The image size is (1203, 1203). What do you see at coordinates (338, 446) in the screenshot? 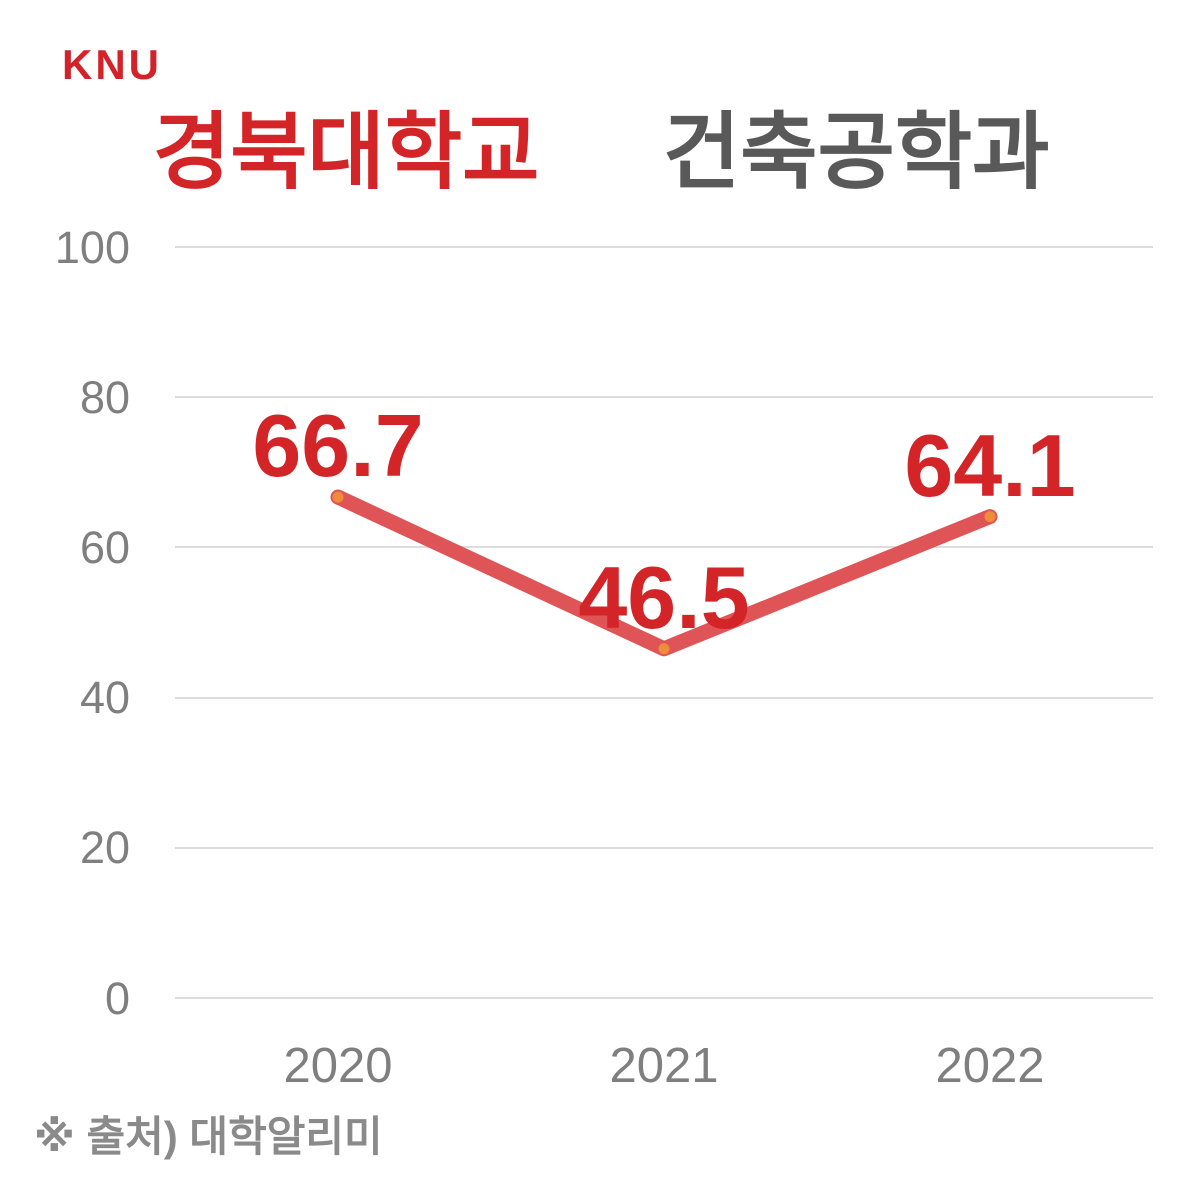
I see `data-label-2020: 66.7` at bounding box center [338, 446].